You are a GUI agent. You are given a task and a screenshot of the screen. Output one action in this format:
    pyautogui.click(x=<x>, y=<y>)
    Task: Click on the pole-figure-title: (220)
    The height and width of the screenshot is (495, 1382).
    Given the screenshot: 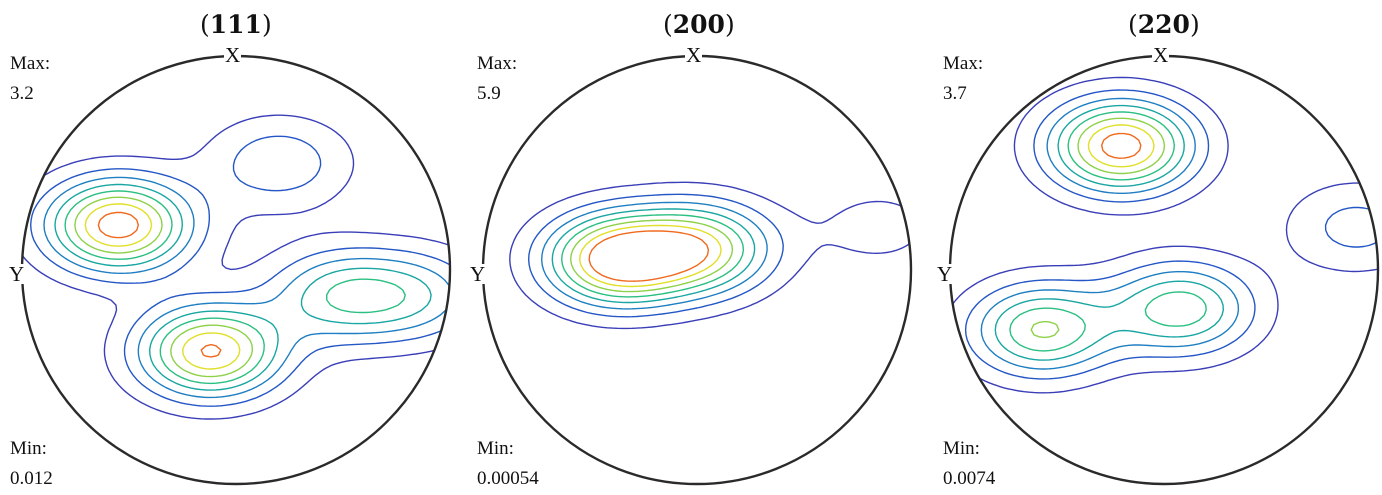 What is the action you would take?
    pyautogui.click(x=1164, y=24)
    